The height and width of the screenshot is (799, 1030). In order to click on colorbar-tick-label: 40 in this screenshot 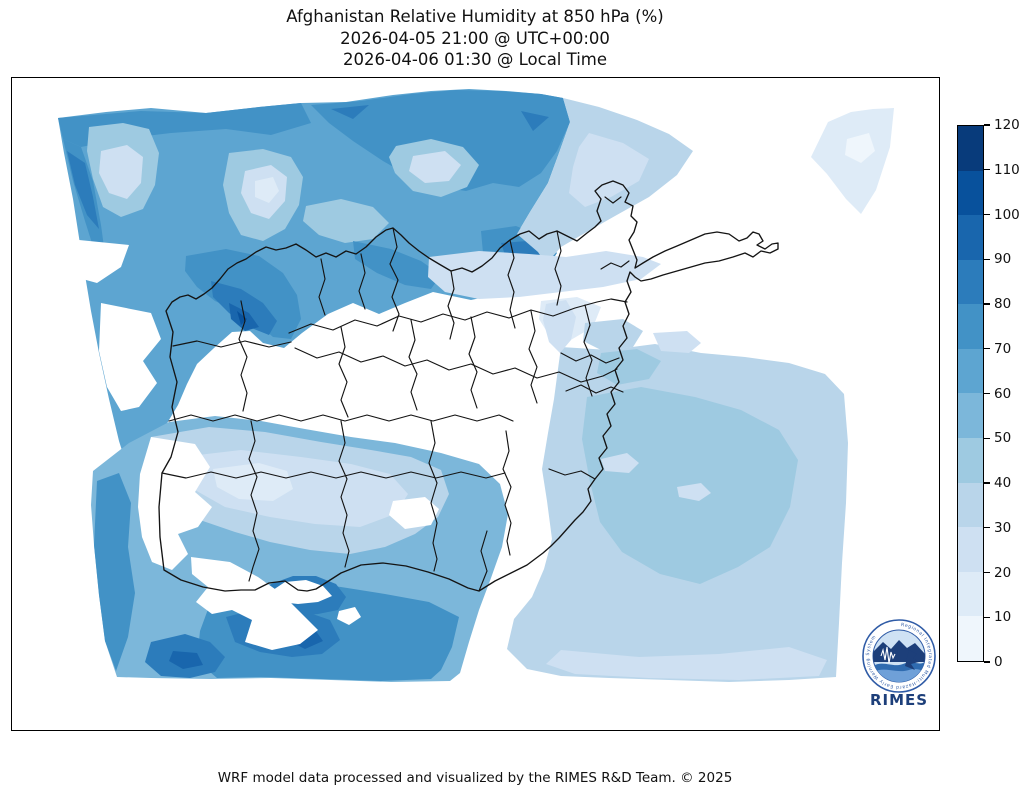, I will do `click(1003, 483)`.